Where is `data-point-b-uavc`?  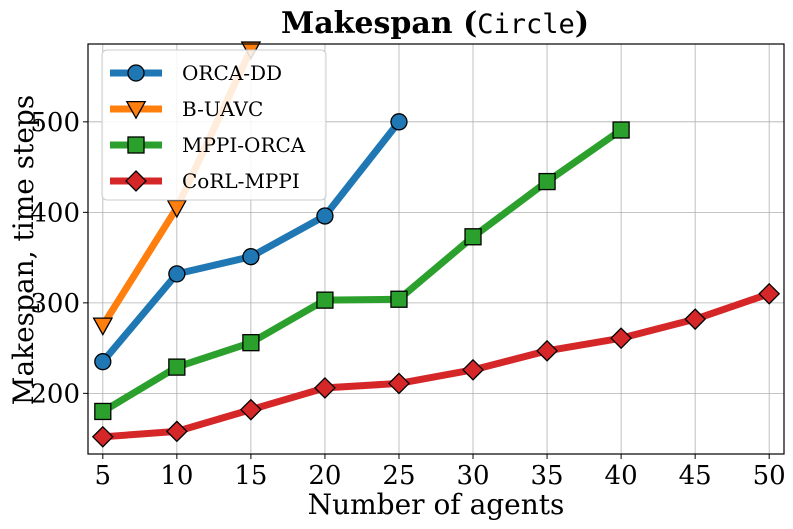 data-point-b-uavc is located at coordinates (103, 327).